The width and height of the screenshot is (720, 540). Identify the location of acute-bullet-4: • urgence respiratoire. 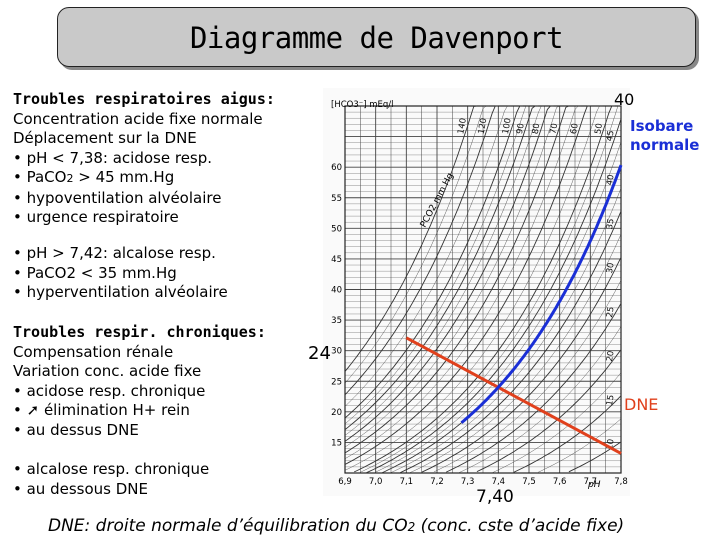
(96, 217).